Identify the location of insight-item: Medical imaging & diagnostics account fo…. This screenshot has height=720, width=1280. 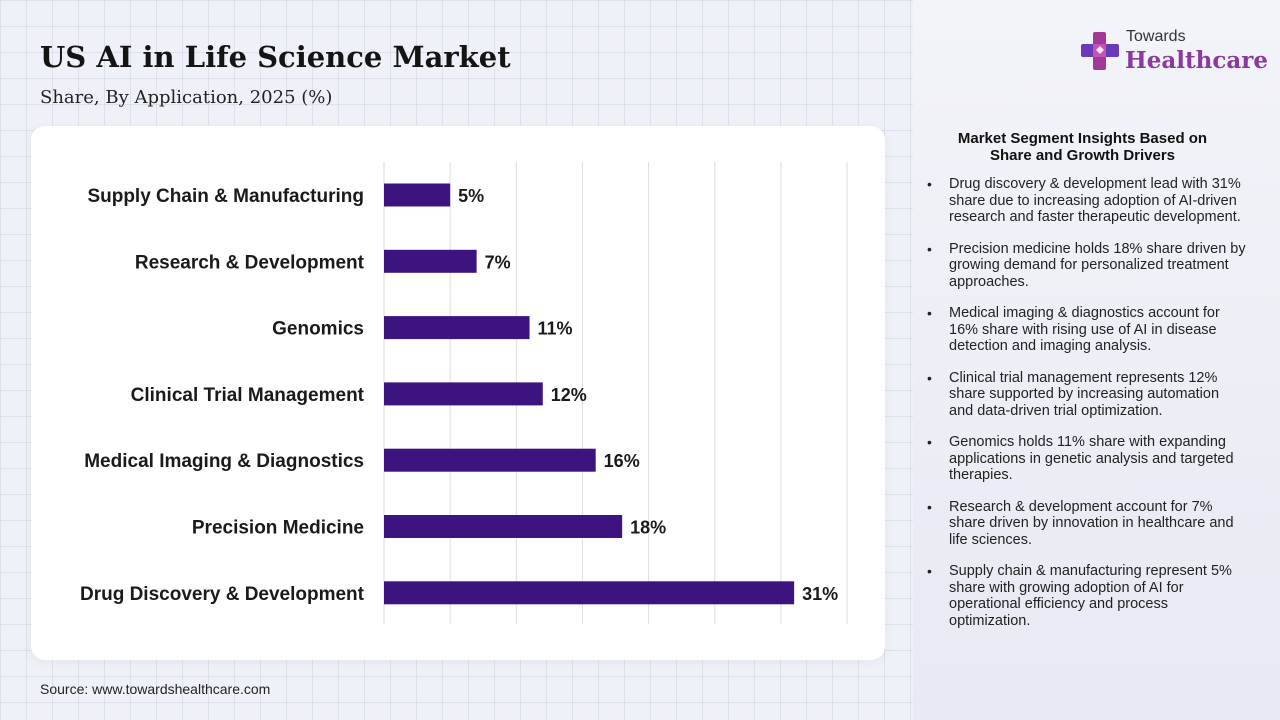
(1087, 330).